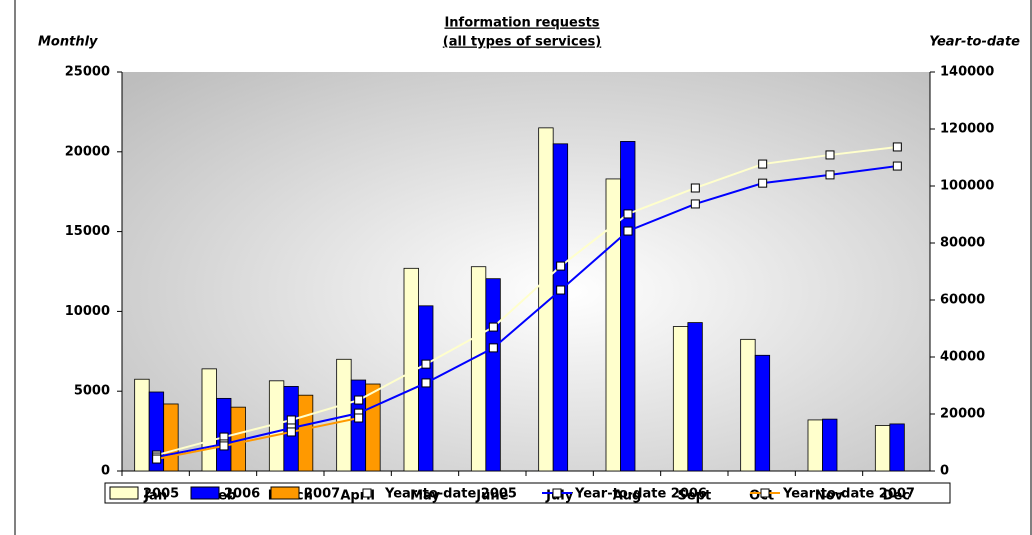  Describe the element at coordinates (521, 23) in the screenshot. I see `chart-title: Information requests` at that location.